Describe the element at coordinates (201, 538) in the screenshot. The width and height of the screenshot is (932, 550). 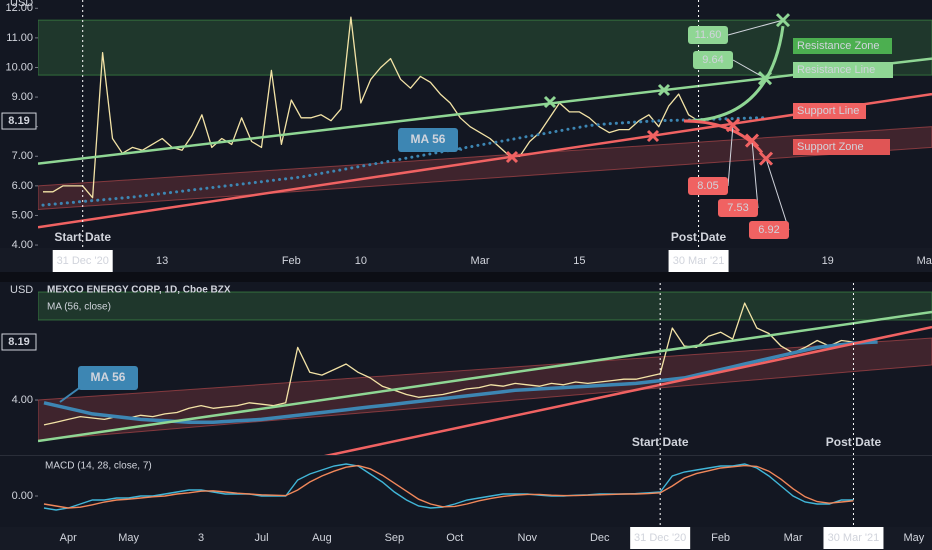
I see `x-tick-label: 3` at that location.